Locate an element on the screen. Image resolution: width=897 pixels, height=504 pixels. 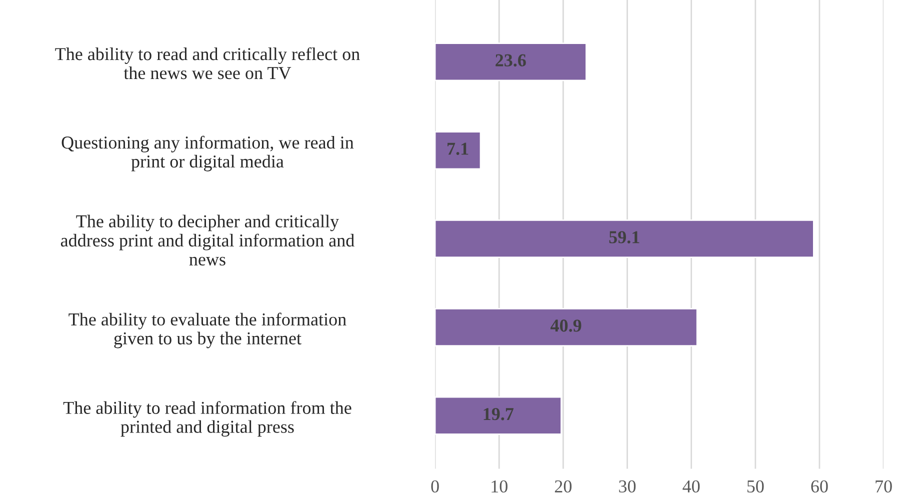
data-label: 59.1 is located at coordinates (624, 237).